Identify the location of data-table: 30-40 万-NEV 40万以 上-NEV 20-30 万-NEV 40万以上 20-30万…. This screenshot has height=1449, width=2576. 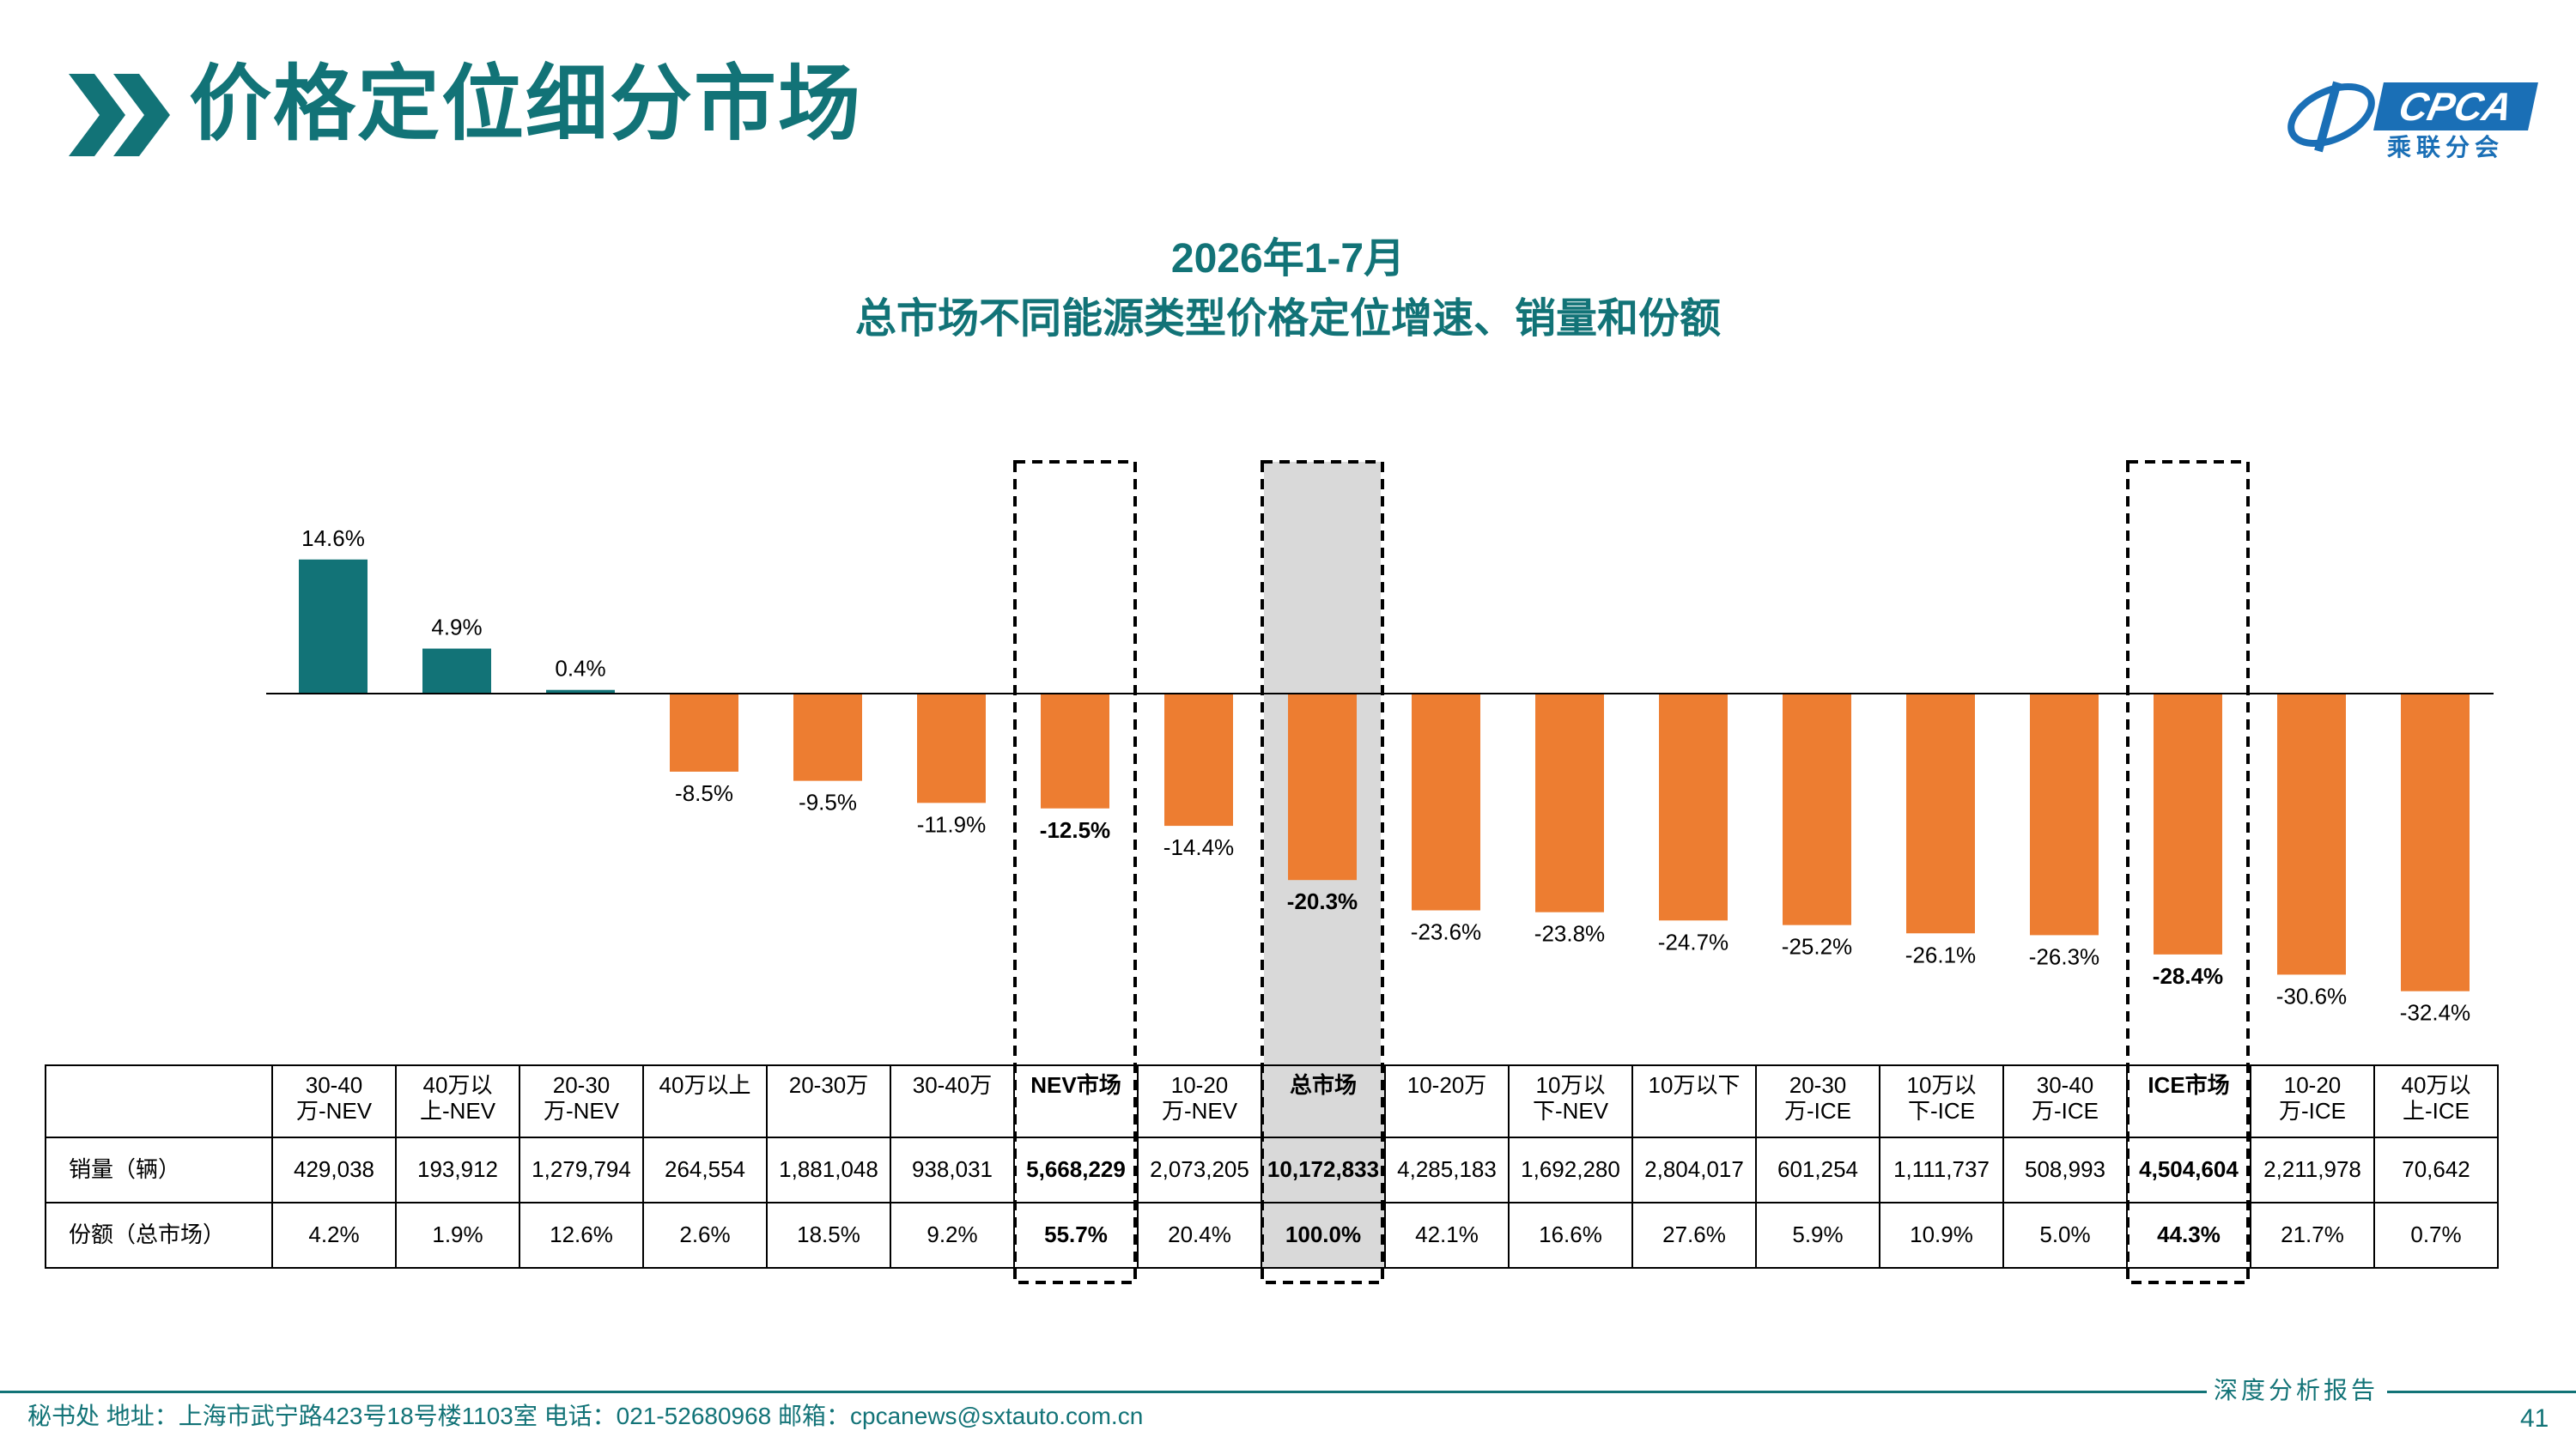
(1272, 1166).